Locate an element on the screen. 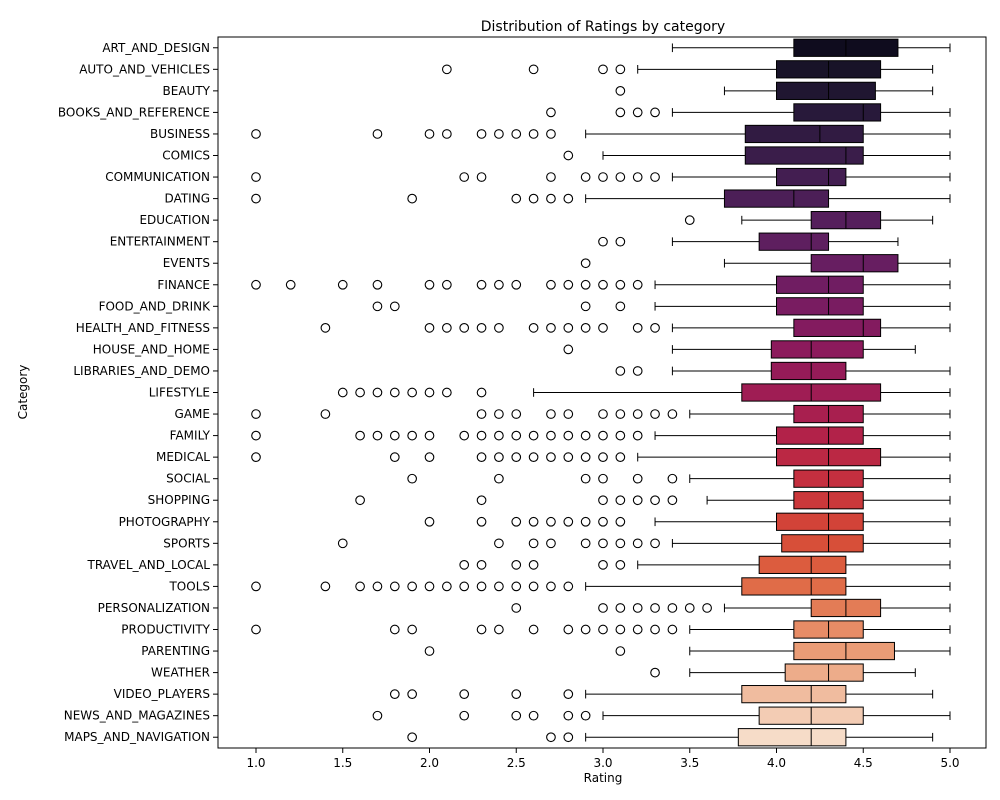  x-tick-label: 2.5 is located at coordinates (516, 763).